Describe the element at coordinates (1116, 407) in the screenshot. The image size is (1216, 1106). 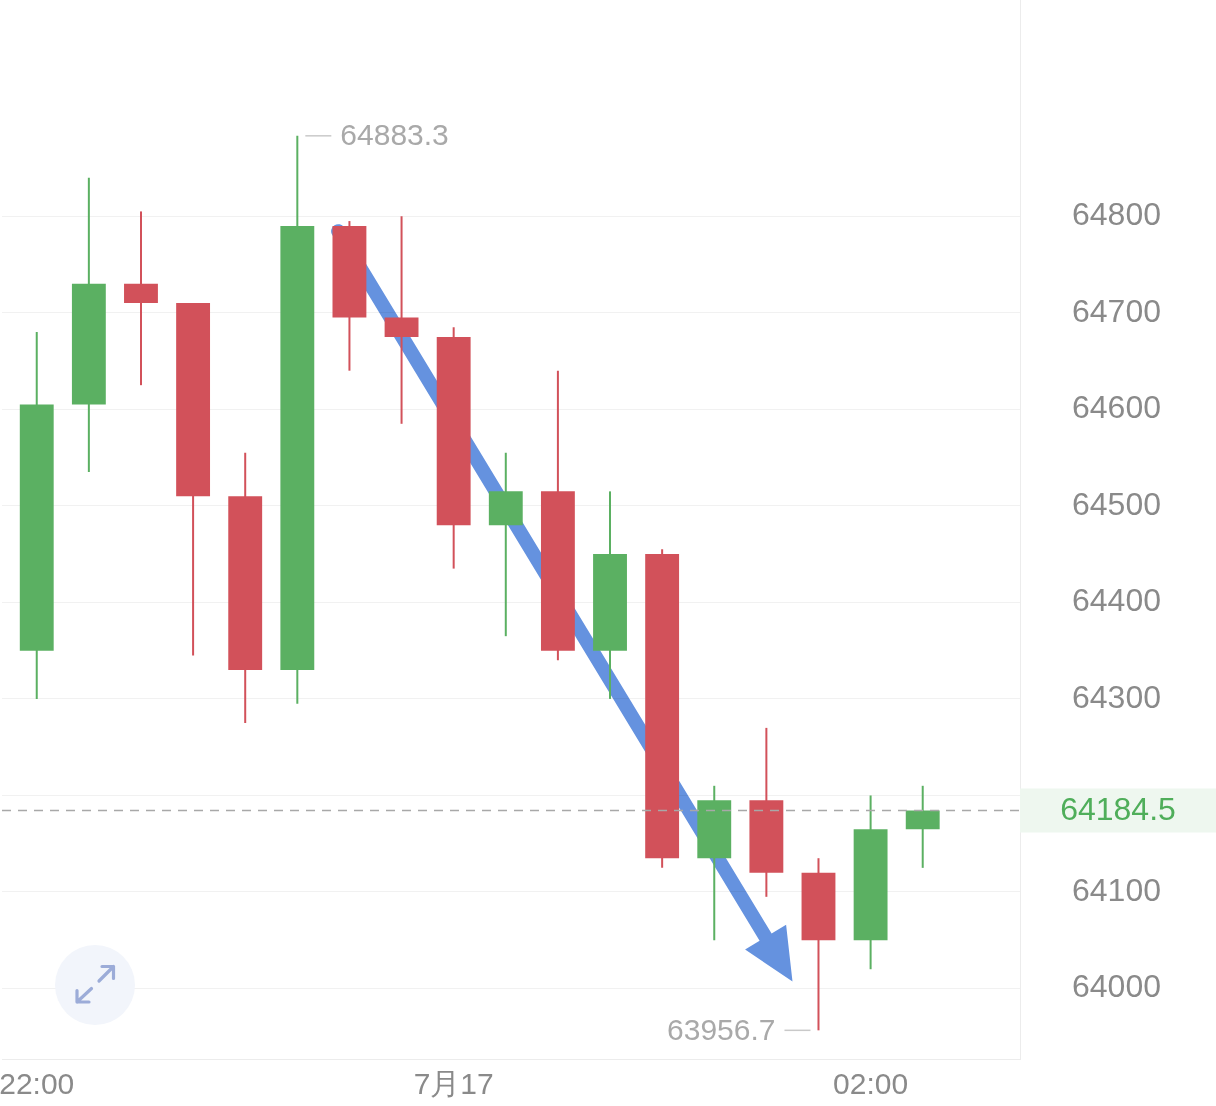
I see `y-tick-label: 64600` at that location.